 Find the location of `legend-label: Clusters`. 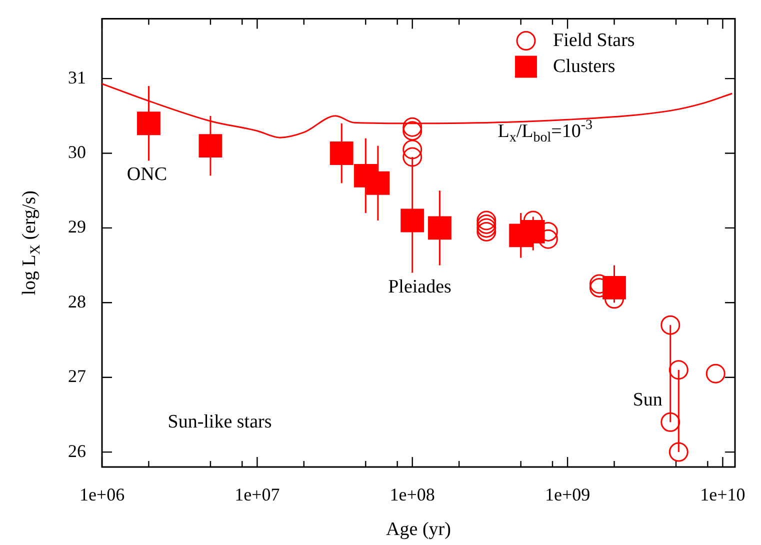

legend-label: Clusters is located at coordinates (584, 66).